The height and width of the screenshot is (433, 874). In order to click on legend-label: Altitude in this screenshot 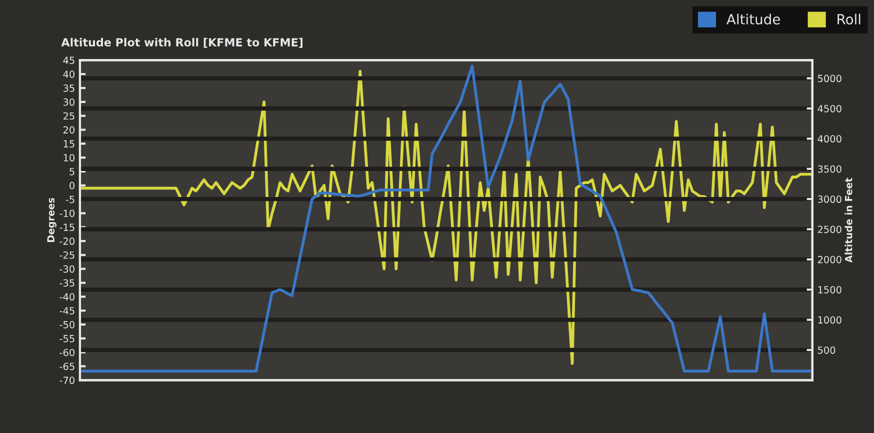, I will do `click(753, 19)`.